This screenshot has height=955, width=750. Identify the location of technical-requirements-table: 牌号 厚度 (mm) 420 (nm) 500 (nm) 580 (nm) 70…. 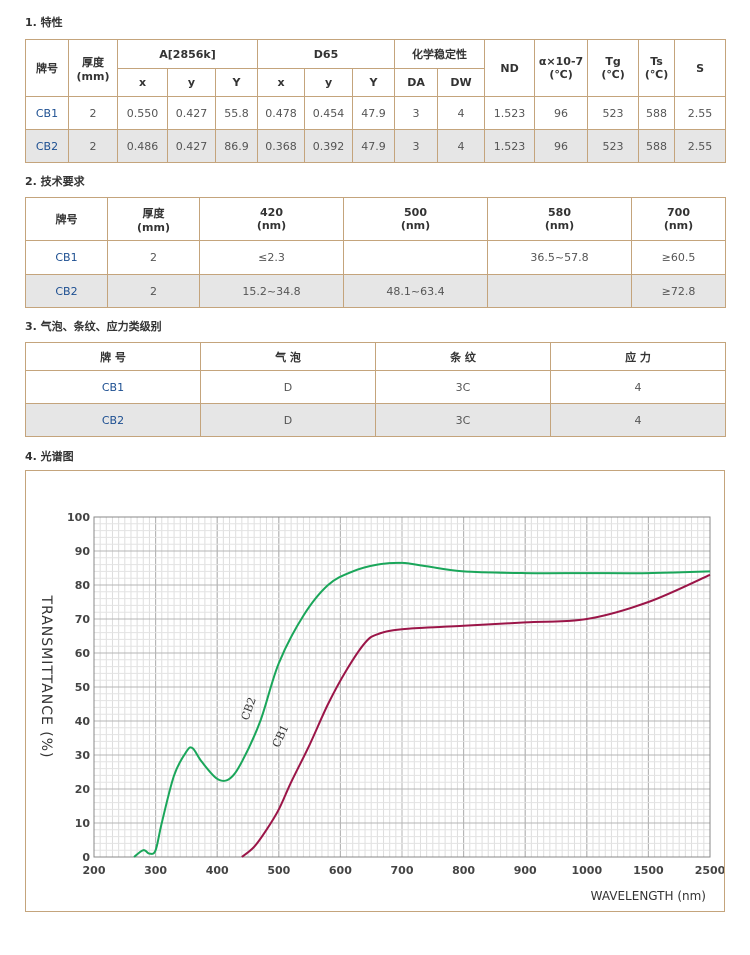
(375, 252).